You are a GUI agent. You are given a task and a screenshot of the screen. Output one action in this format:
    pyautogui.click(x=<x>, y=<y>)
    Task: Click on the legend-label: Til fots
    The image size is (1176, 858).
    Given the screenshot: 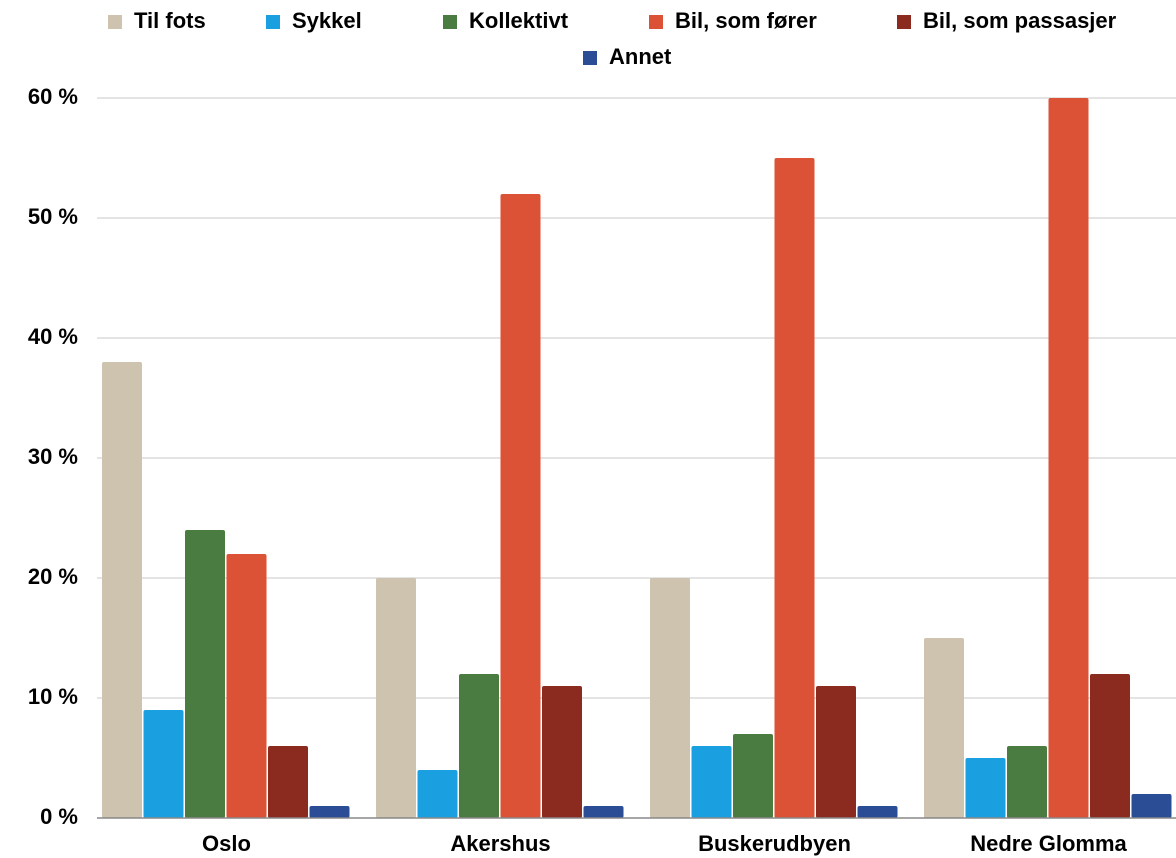 What is the action you would take?
    pyautogui.click(x=170, y=20)
    